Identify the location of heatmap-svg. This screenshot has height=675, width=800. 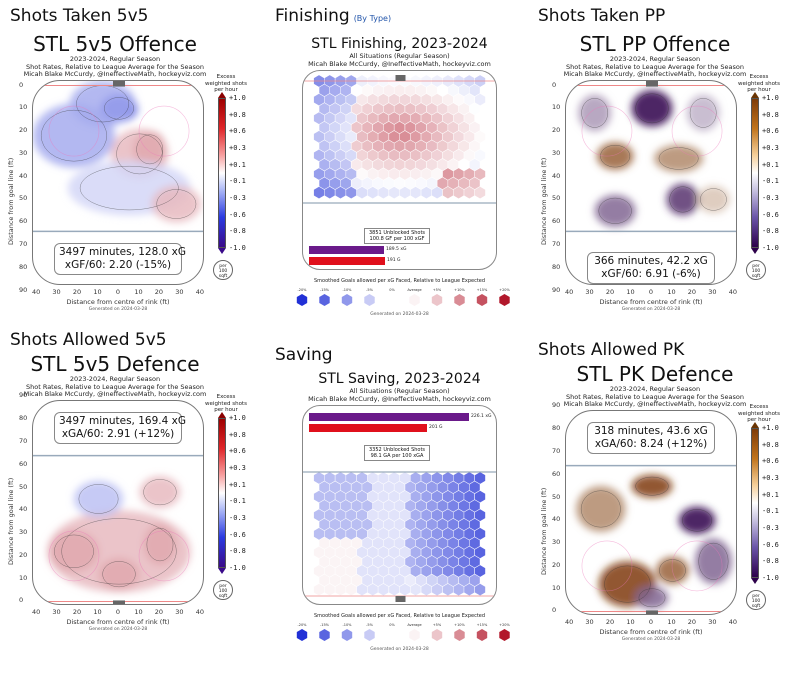
(118, 157).